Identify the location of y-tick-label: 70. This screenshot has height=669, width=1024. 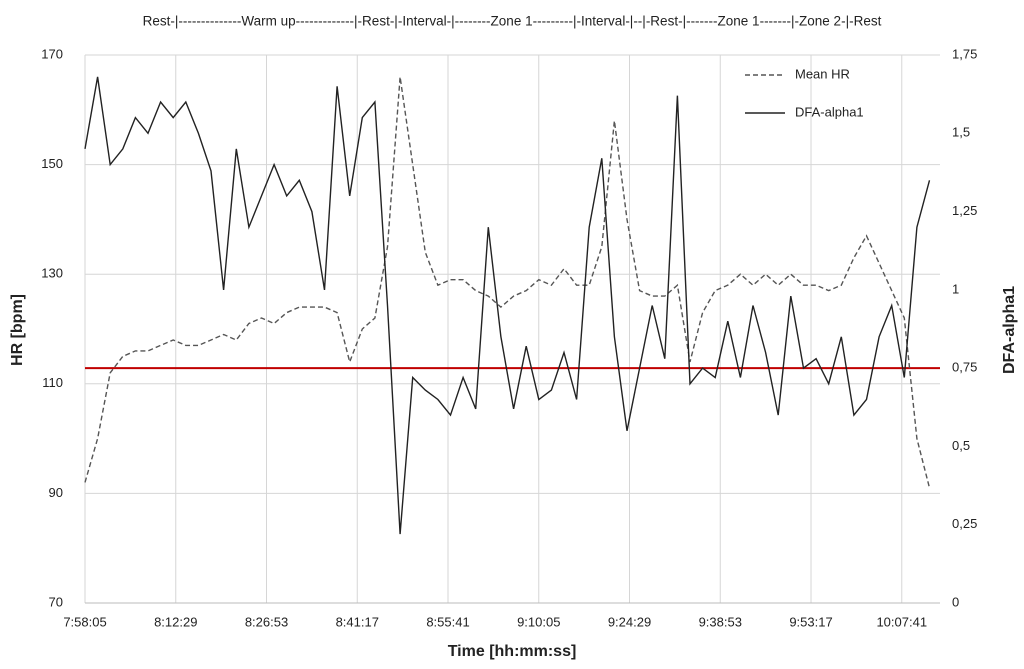
(56, 601).